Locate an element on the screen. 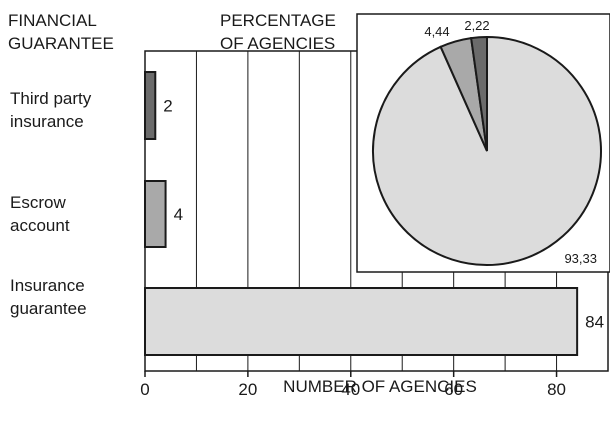  pie-label-1: 4,44 is located at coordinates (436, 31).